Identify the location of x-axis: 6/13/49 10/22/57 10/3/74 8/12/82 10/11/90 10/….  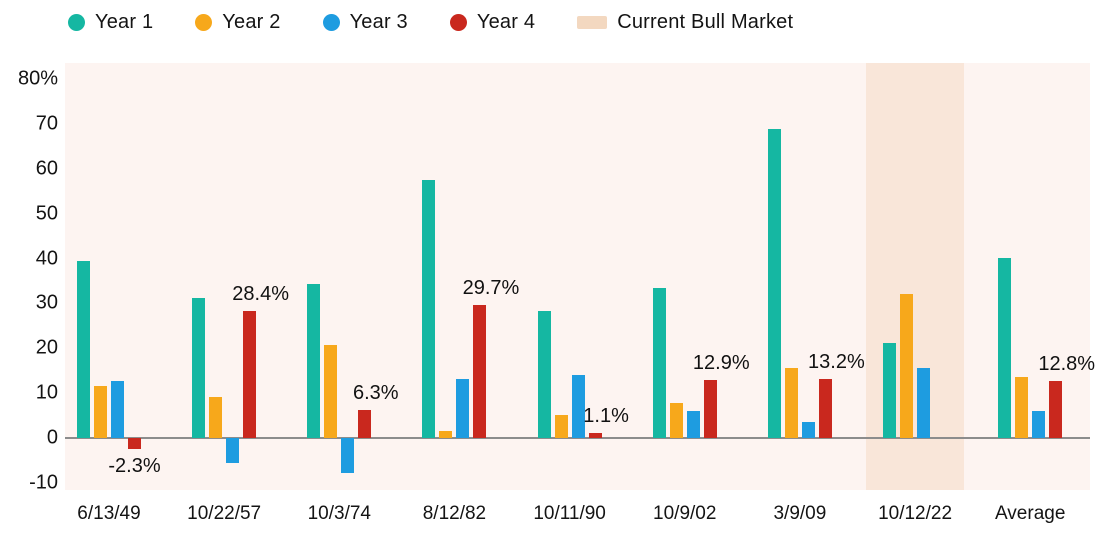
(577, 519).